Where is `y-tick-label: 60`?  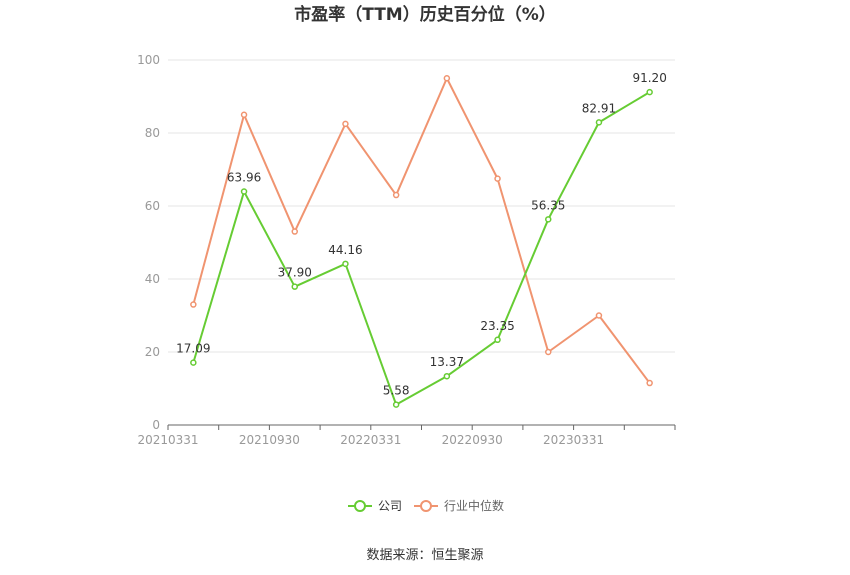
y-tick-label: 60 is located at coordinates (152, 206).